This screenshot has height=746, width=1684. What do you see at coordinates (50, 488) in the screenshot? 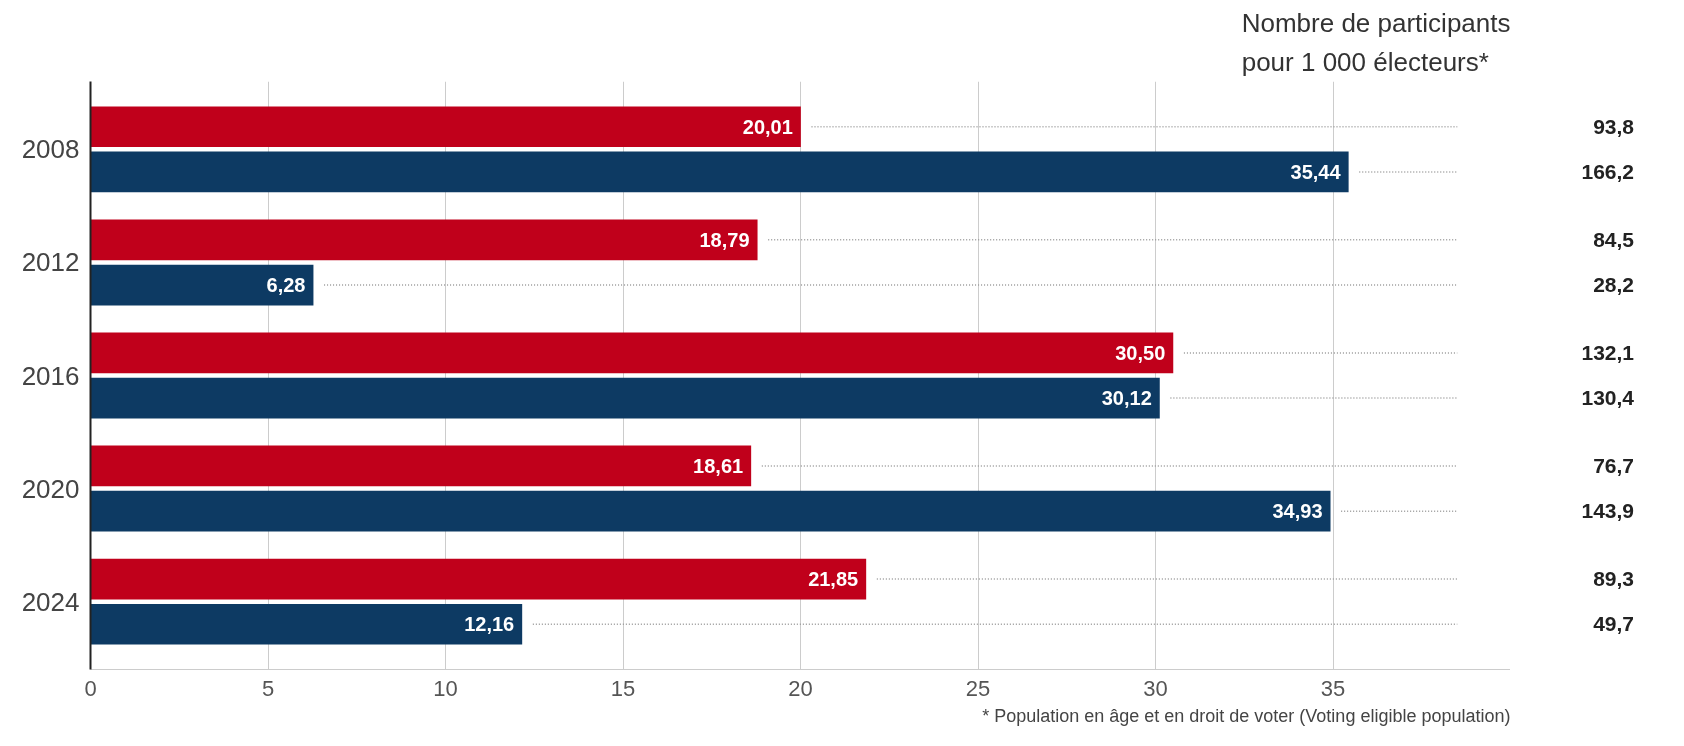
I see `y-tick-label: 2020` at bounding box center [50, 488].